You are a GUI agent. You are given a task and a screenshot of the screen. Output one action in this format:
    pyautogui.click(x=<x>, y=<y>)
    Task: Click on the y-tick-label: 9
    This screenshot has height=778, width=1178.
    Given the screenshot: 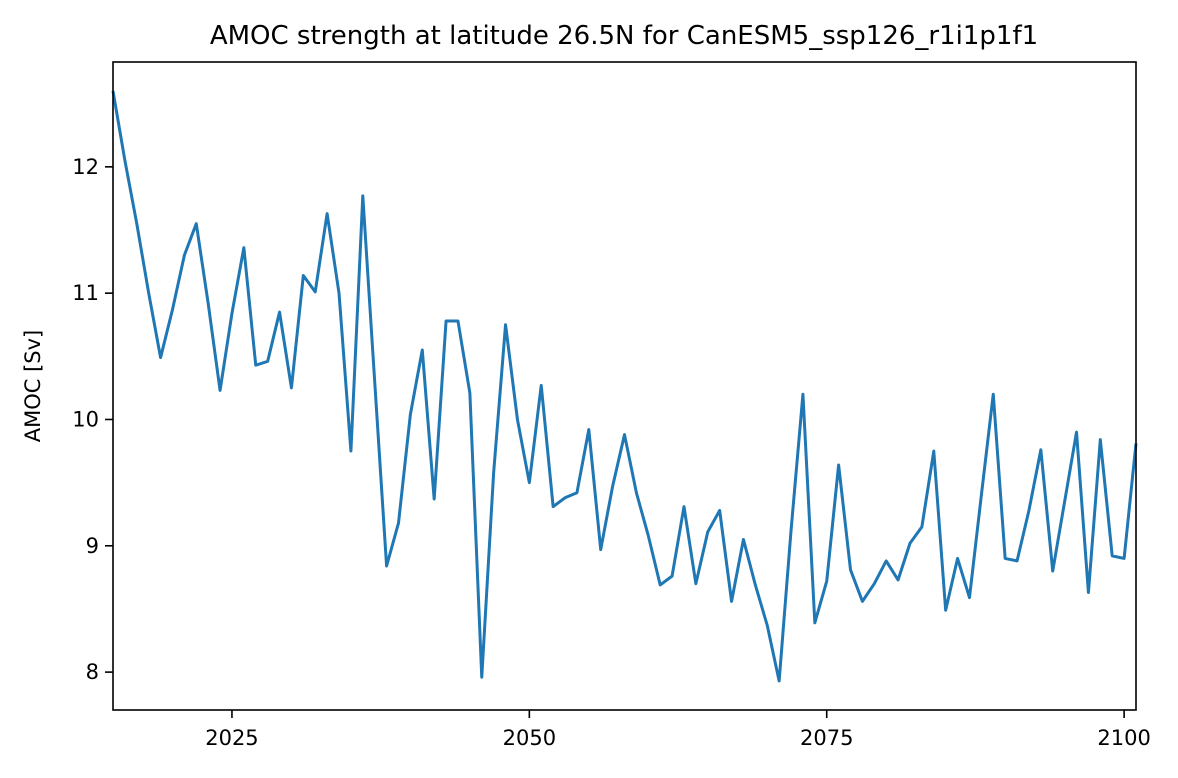 What is the action you would take?
    pyautogui.click(x=92, y=546)
    